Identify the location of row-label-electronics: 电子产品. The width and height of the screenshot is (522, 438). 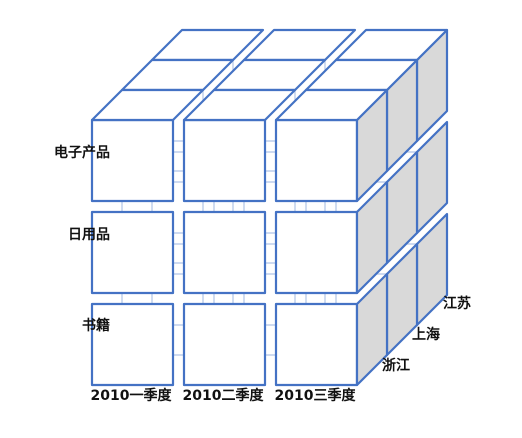
(82, 153).